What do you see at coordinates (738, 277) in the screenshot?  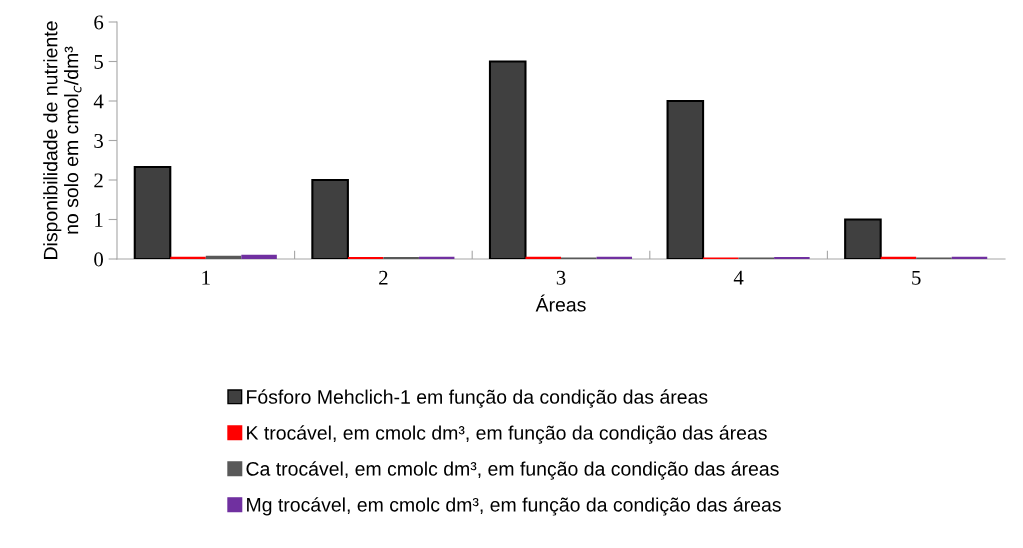 I see `x-tick-label: 4` at bounding box center [738, 277].